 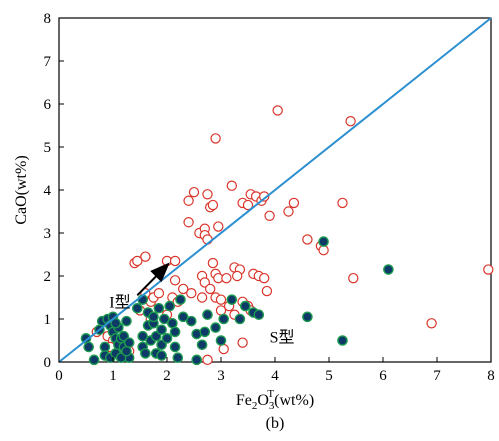 I want to click on y-tick-label: 7, so click(x=48, y=62).